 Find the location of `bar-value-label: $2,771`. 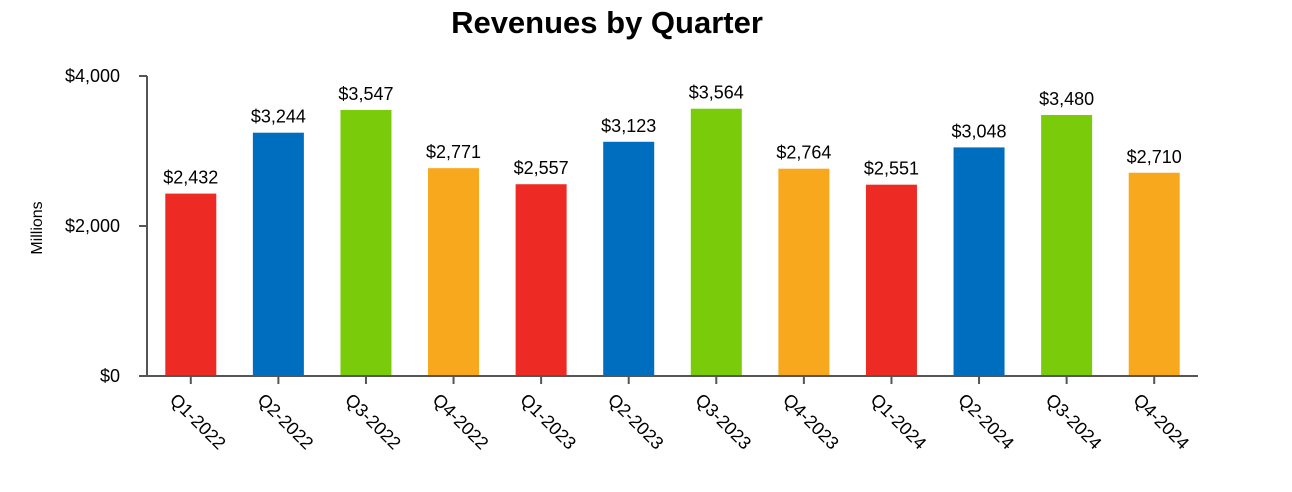

bar-value-label: $2,771 is located at coordinates (453, 152).